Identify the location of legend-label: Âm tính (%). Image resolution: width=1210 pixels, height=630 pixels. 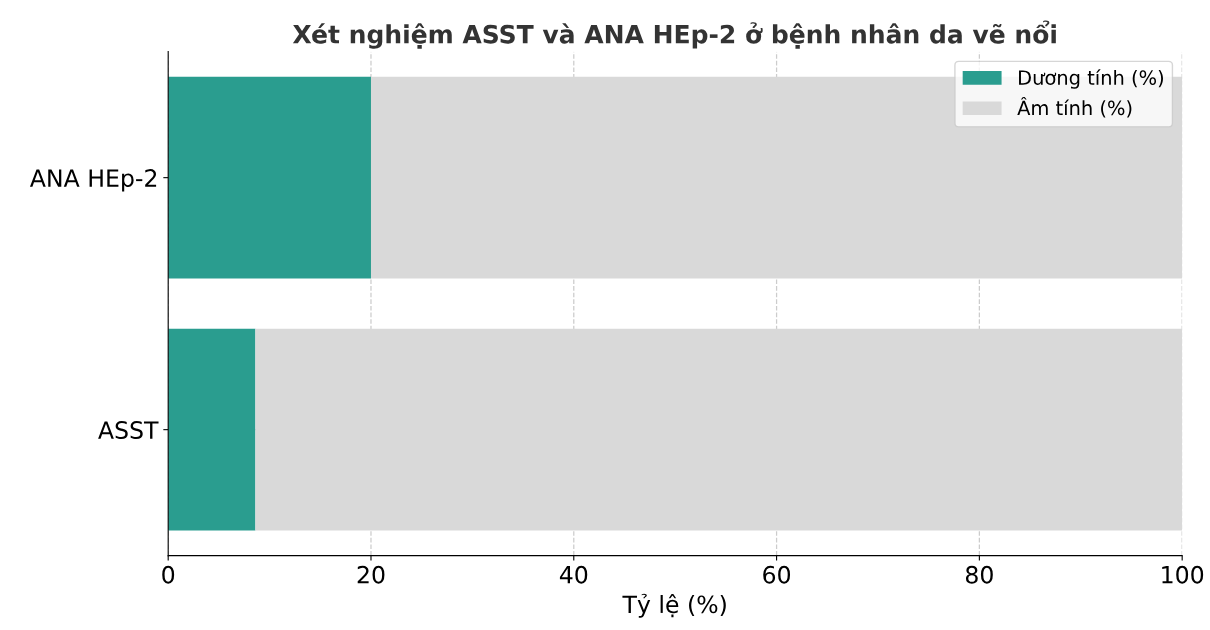
(1074, 107).